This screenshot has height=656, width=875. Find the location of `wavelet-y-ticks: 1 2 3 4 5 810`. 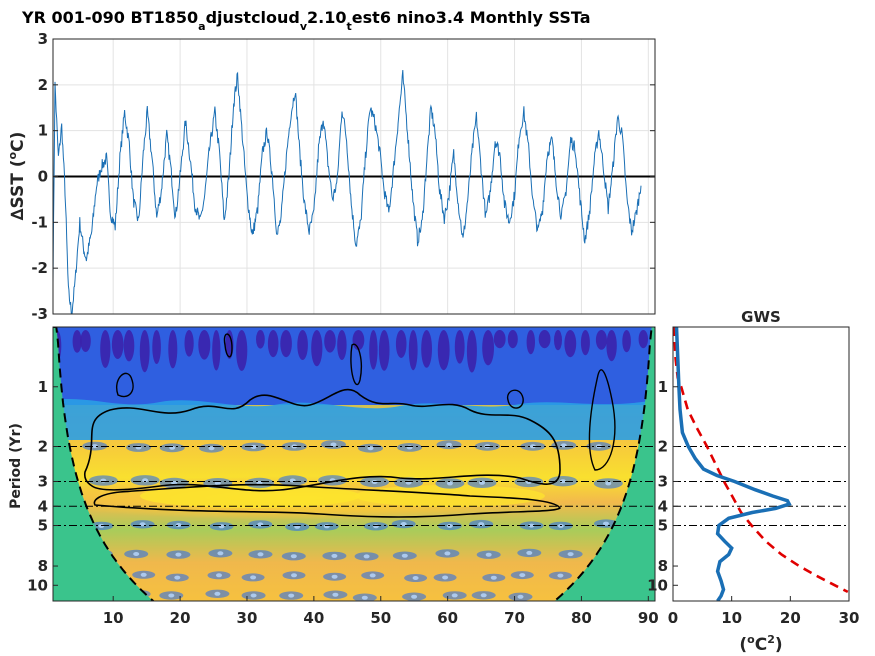

wavelet-y-ticks: 1 2 3 4 5 810 is located at coordinates (42, 486).